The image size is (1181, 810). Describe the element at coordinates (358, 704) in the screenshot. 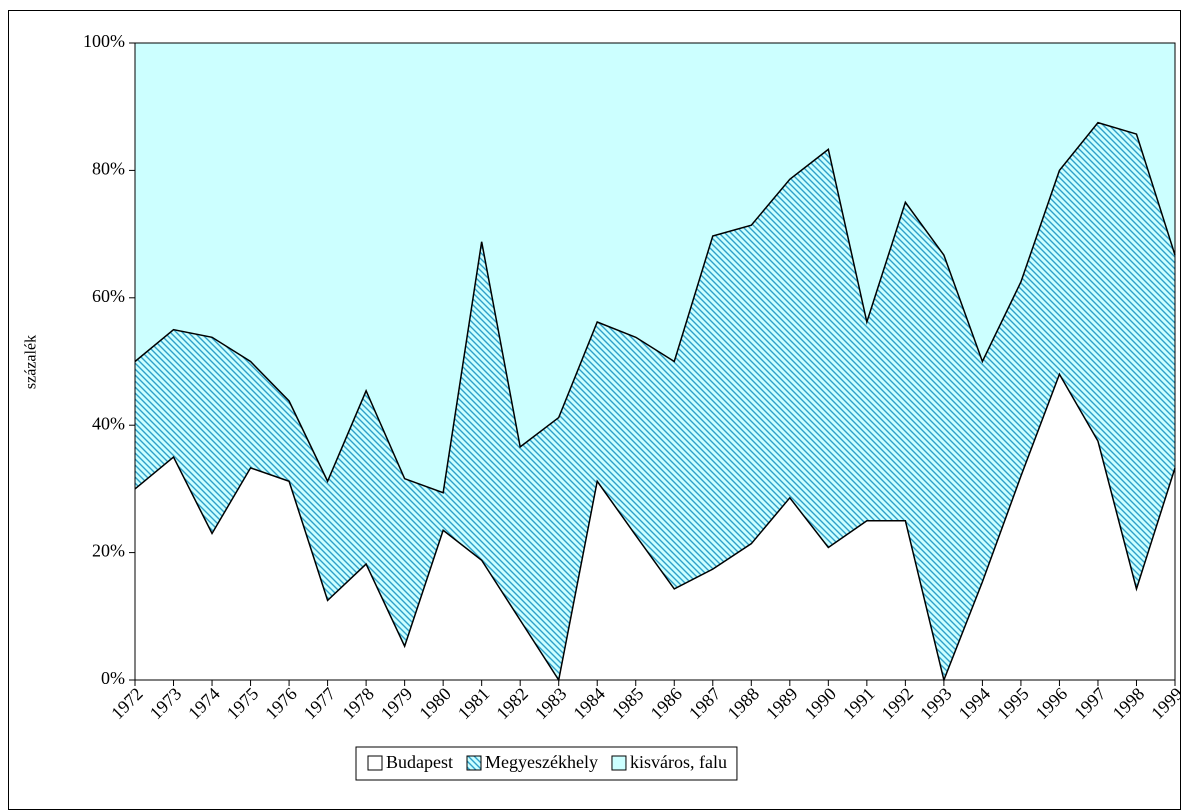

I see `x-tick-label: 1978` at that location.